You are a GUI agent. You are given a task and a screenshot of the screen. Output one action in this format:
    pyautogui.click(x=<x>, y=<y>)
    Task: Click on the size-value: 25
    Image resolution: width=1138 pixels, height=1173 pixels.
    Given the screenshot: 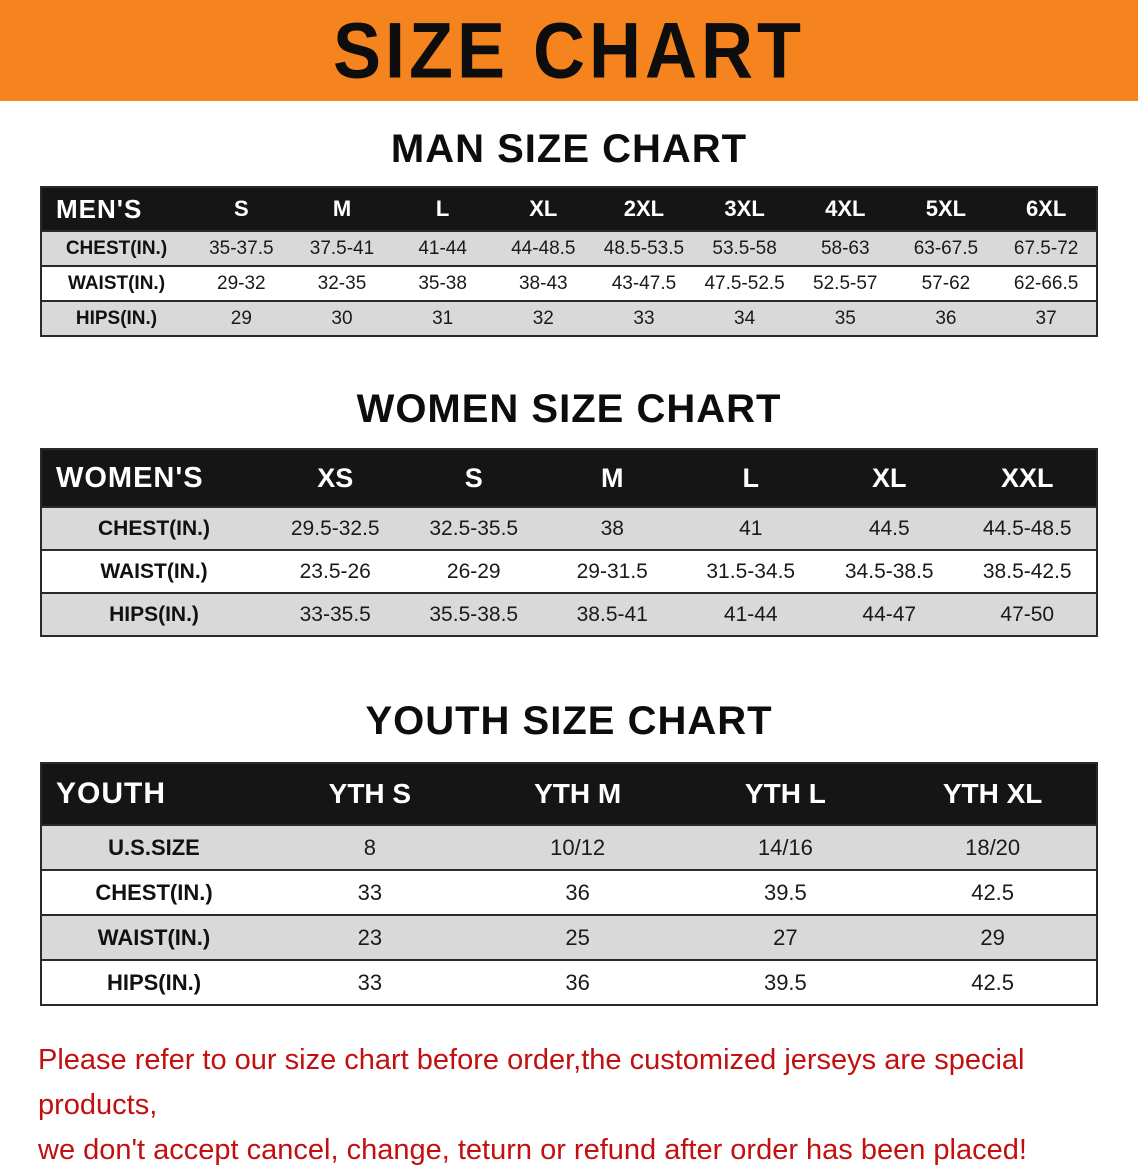 What is the action you would take?
    pyautogui.click(x=577, y=937)
    